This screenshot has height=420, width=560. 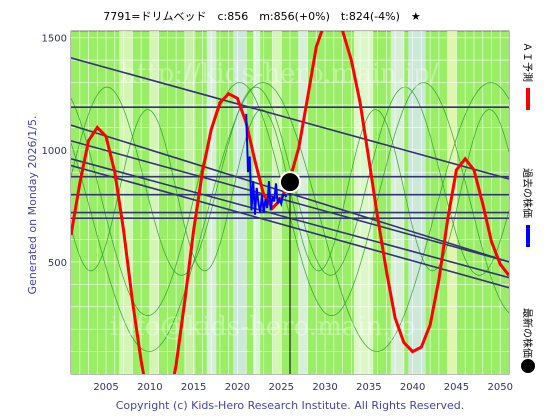 I want to click on legend-past-price: 過去の株価, so click(x=527, y=207).